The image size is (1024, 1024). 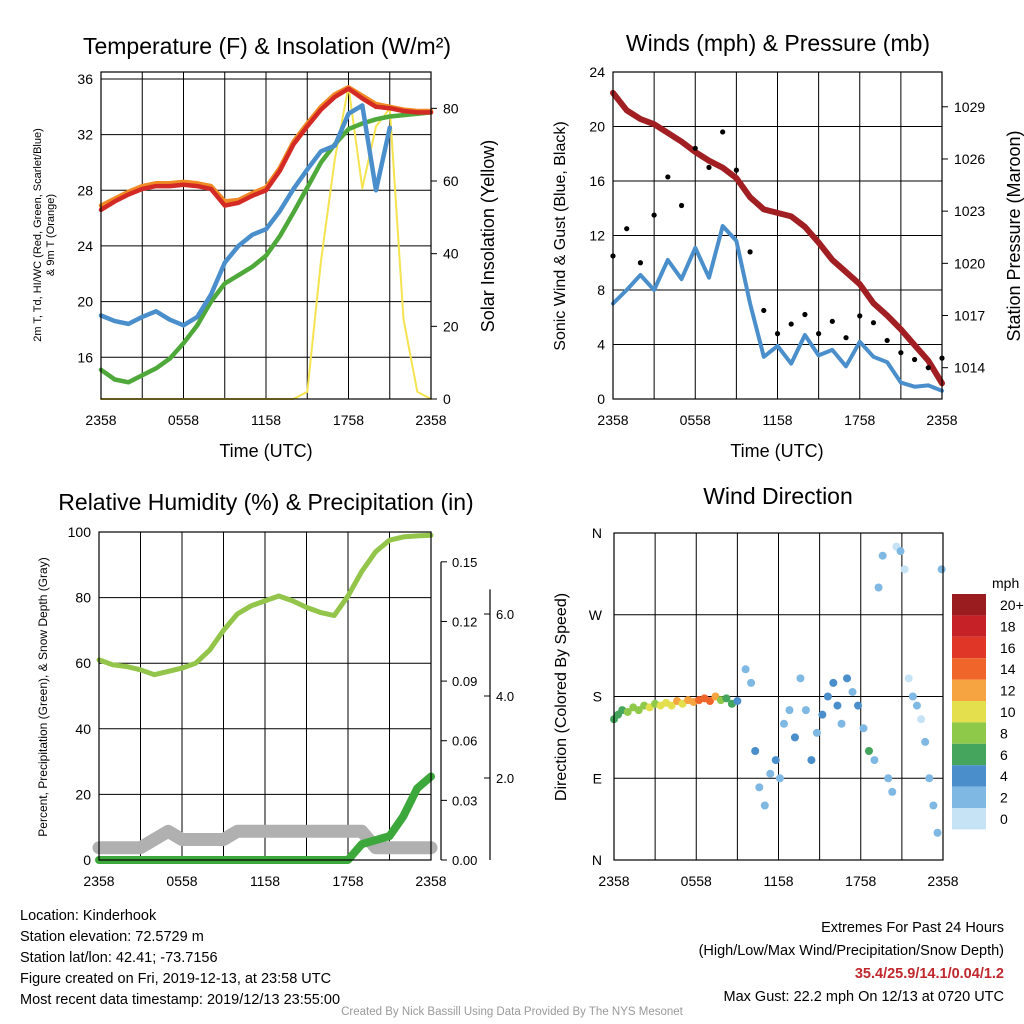 What do you see at coordinates (1004, 819) in the screenshot?
I see `colorbar-label: 0` at bounding box center [1004, 819].